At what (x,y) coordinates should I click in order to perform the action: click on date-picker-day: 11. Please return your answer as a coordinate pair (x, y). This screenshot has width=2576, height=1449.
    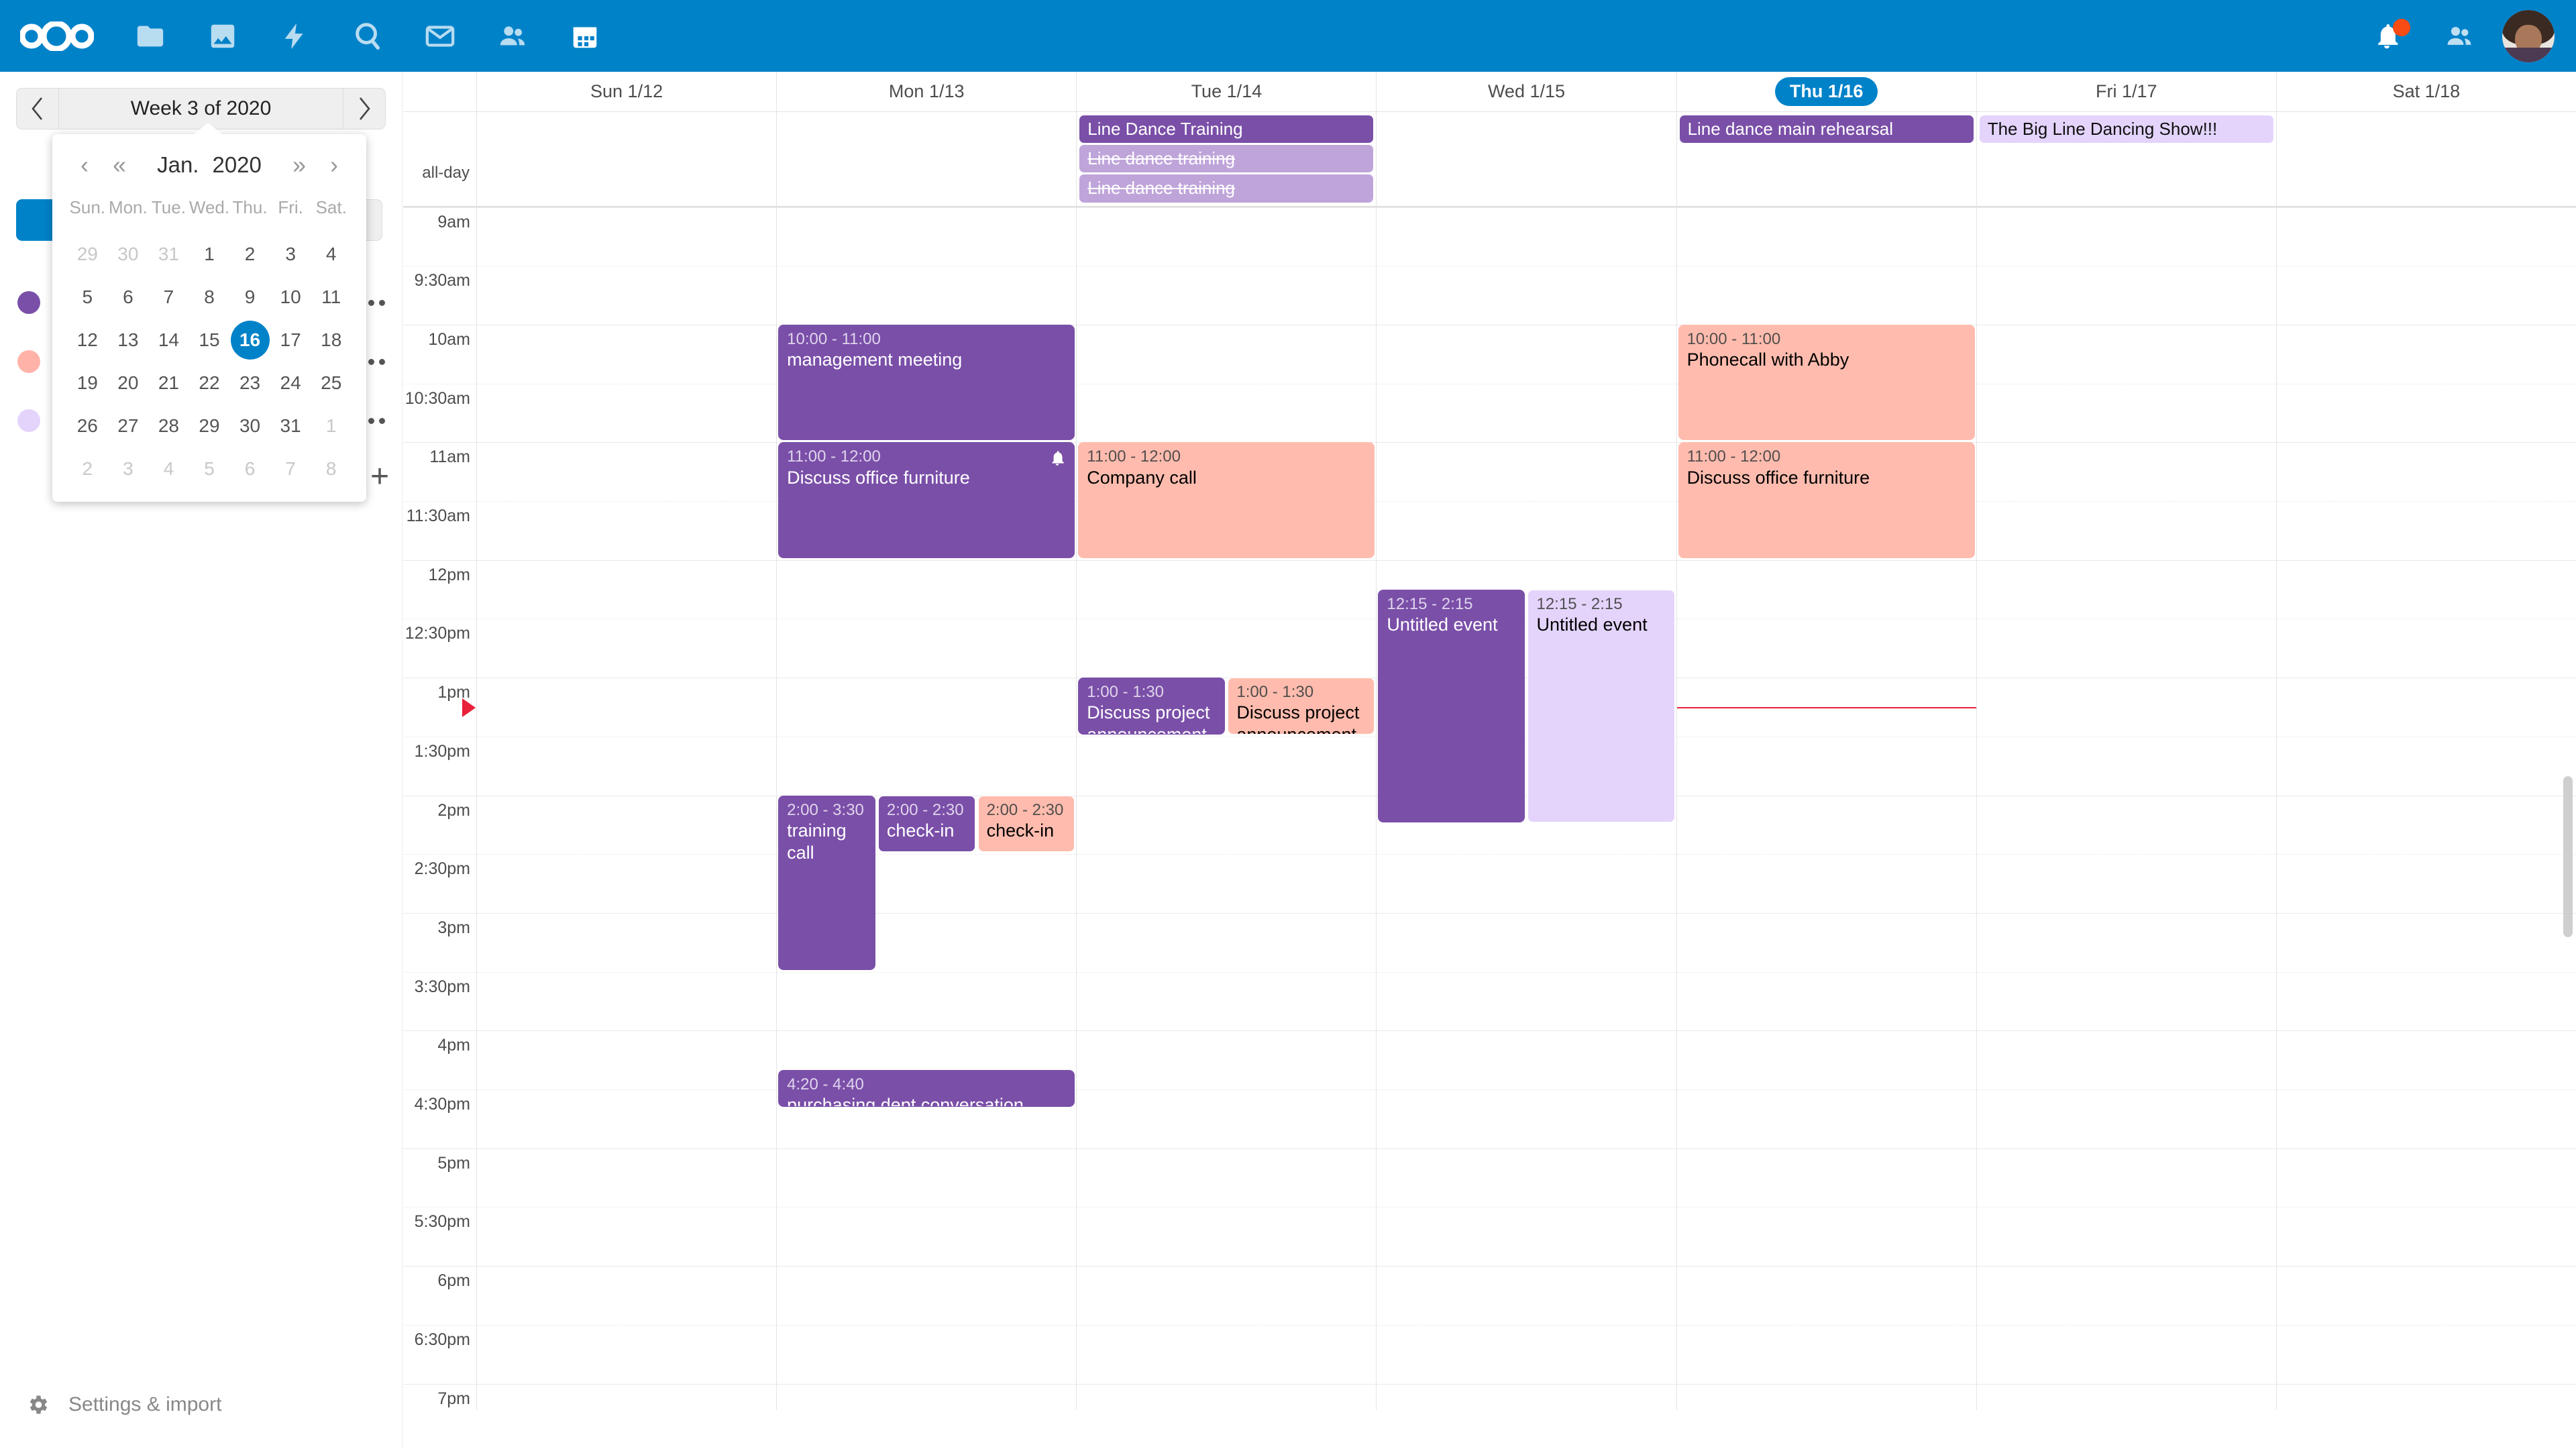
    Looking at the image, I should click on (331, 296).